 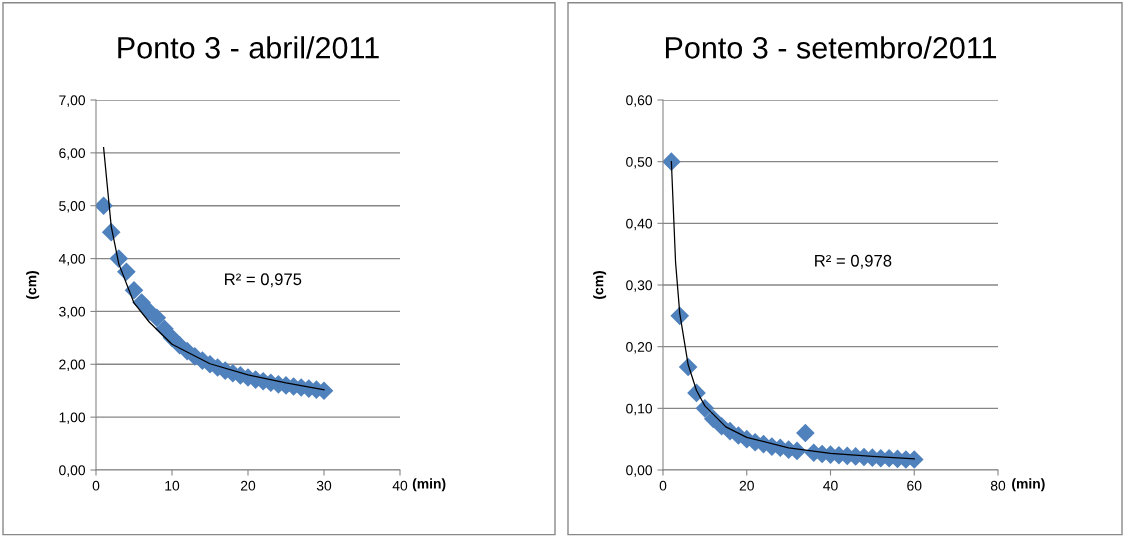 What do you see at coordinates (248, 47) in the screenshot?
I see `chart-title: Ponto 3 - abril/2011` at bounding box center [248, 47].